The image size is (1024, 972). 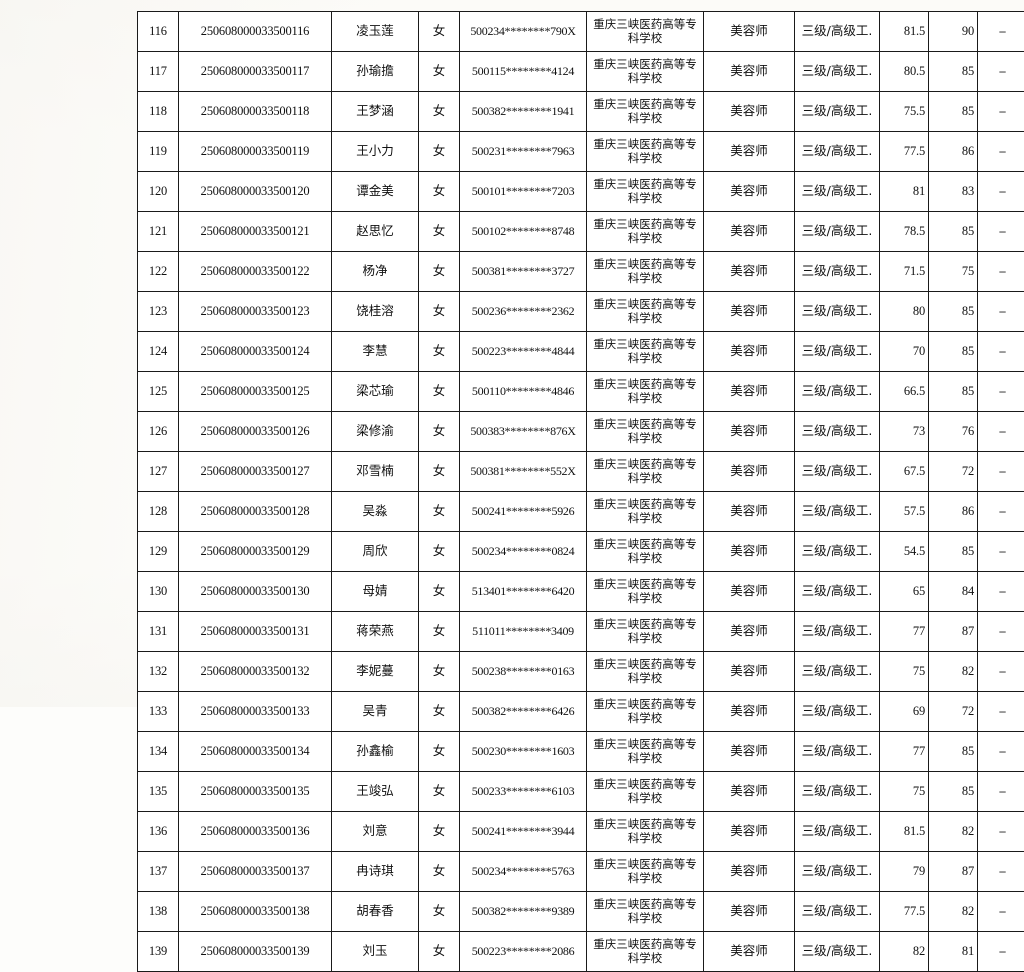 What do you see at coordinates (953, 472) in the screenshot?
I see `cell-practical-score: 72` at bounding box center [953, 472].